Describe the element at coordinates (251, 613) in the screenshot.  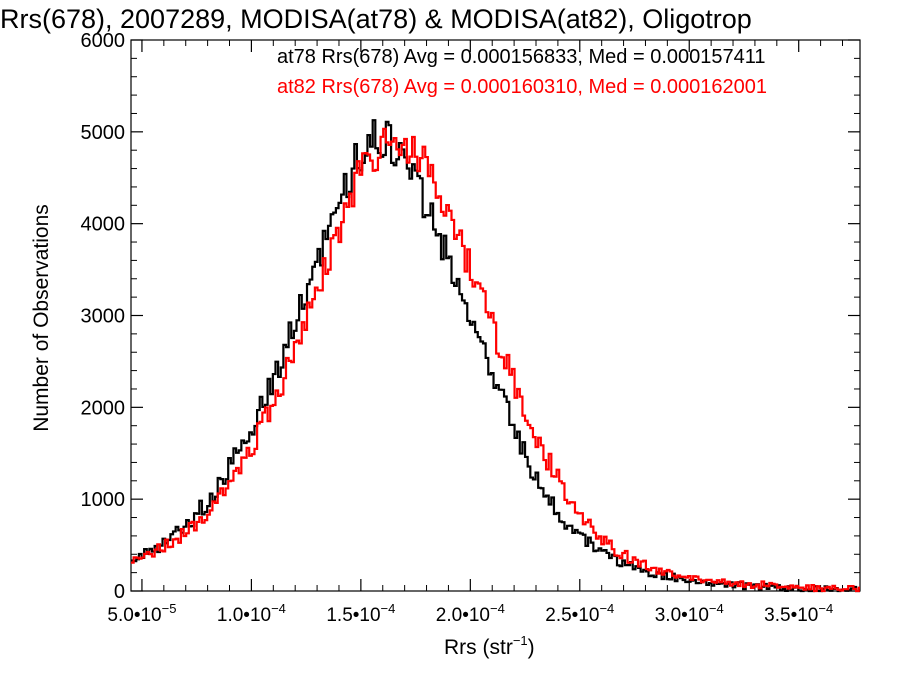
I see `x-tick-label: 1.0•10−4` at that location.